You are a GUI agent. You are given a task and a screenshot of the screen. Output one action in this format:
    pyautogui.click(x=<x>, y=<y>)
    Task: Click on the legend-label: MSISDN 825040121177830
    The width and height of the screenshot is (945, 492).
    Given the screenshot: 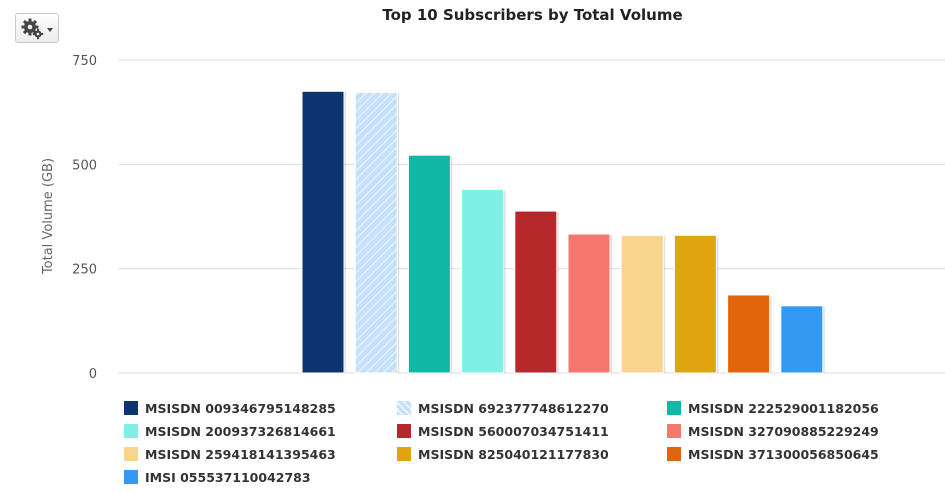 What is the action you would take?
    pyautogui.click(x=513, y=454)
    